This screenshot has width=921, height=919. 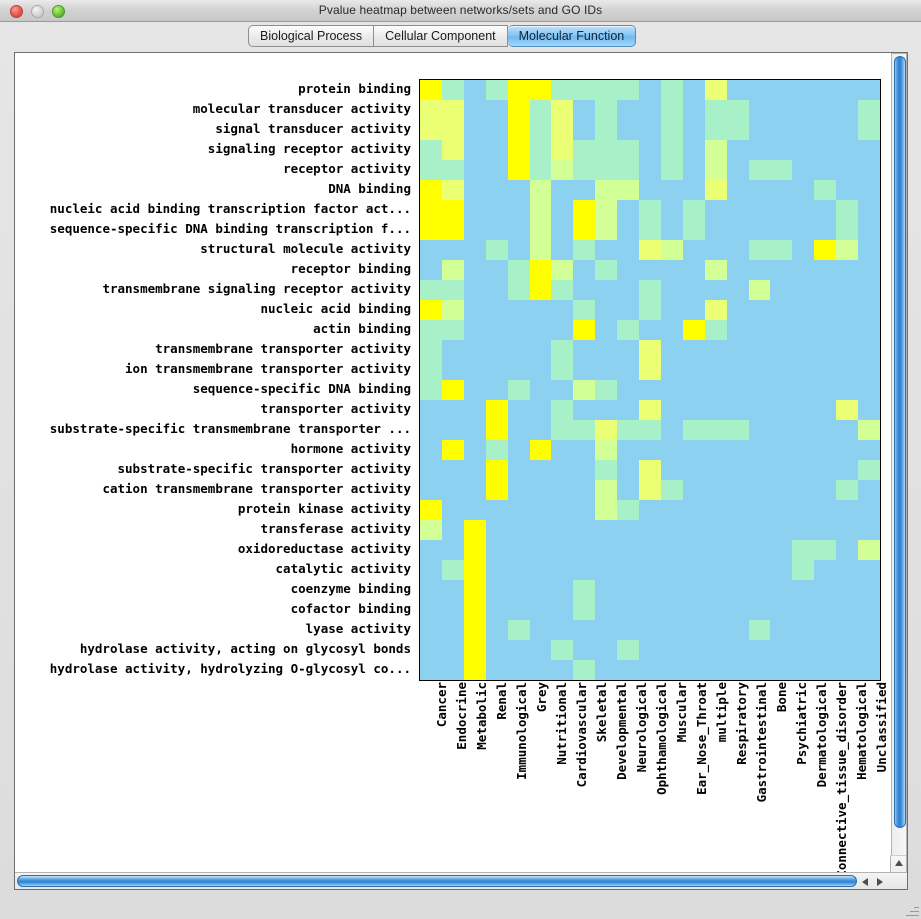 What do you see at coordinates (912, 910) in the screenshot?
I see `window-resize-grip-icon` at bounding box center [912, 910].